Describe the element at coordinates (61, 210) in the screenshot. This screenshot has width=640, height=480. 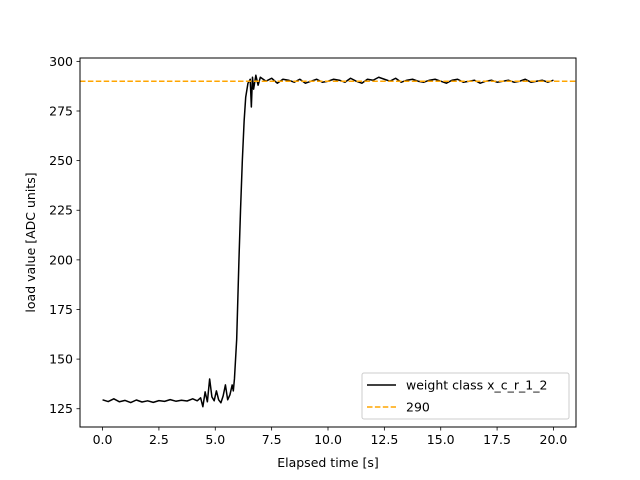
I see `y-tick-label: 225` at that location.